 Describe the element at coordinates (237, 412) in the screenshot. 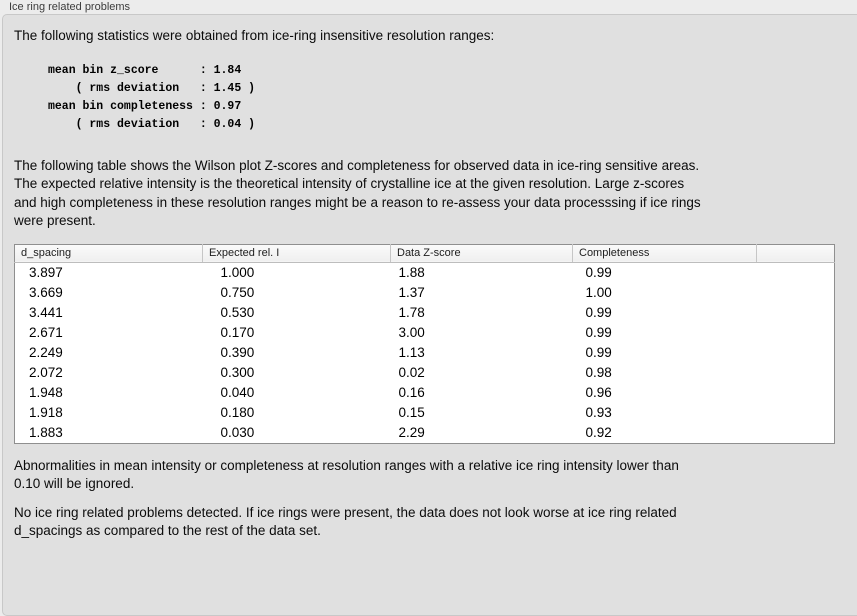

I see `table-cell: 0.180` at that location.